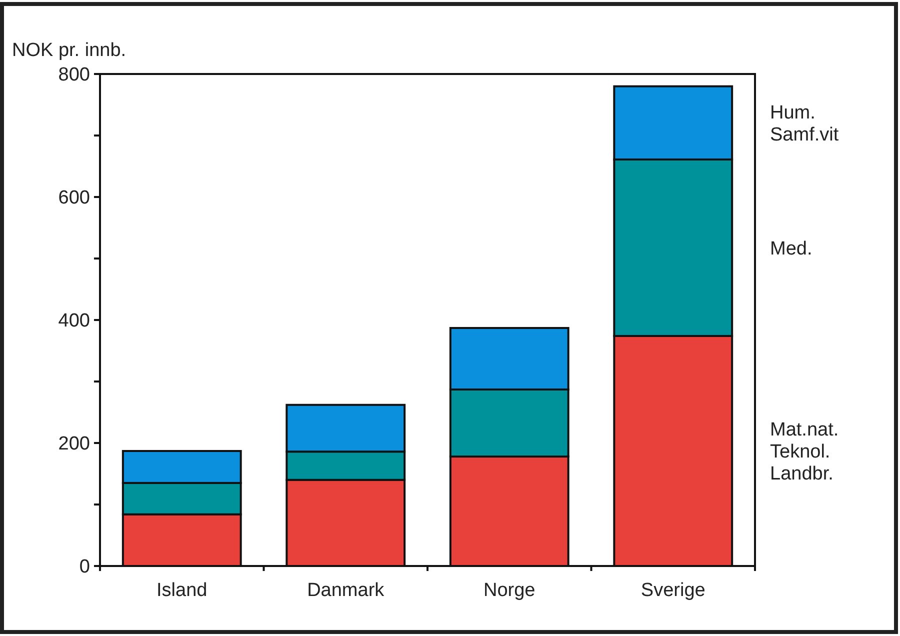 The width and height of the screenshot is (900, 636). Describe the element at coordinates (673, 590) in the screenshot. I see `x-tick-label: Sverige` at that location.